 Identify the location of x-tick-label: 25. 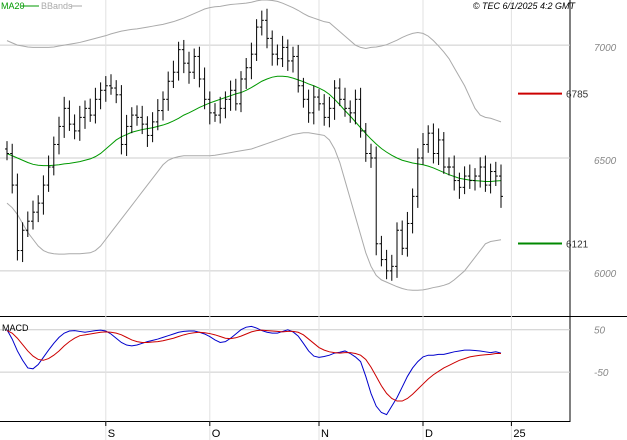
(519, 434).